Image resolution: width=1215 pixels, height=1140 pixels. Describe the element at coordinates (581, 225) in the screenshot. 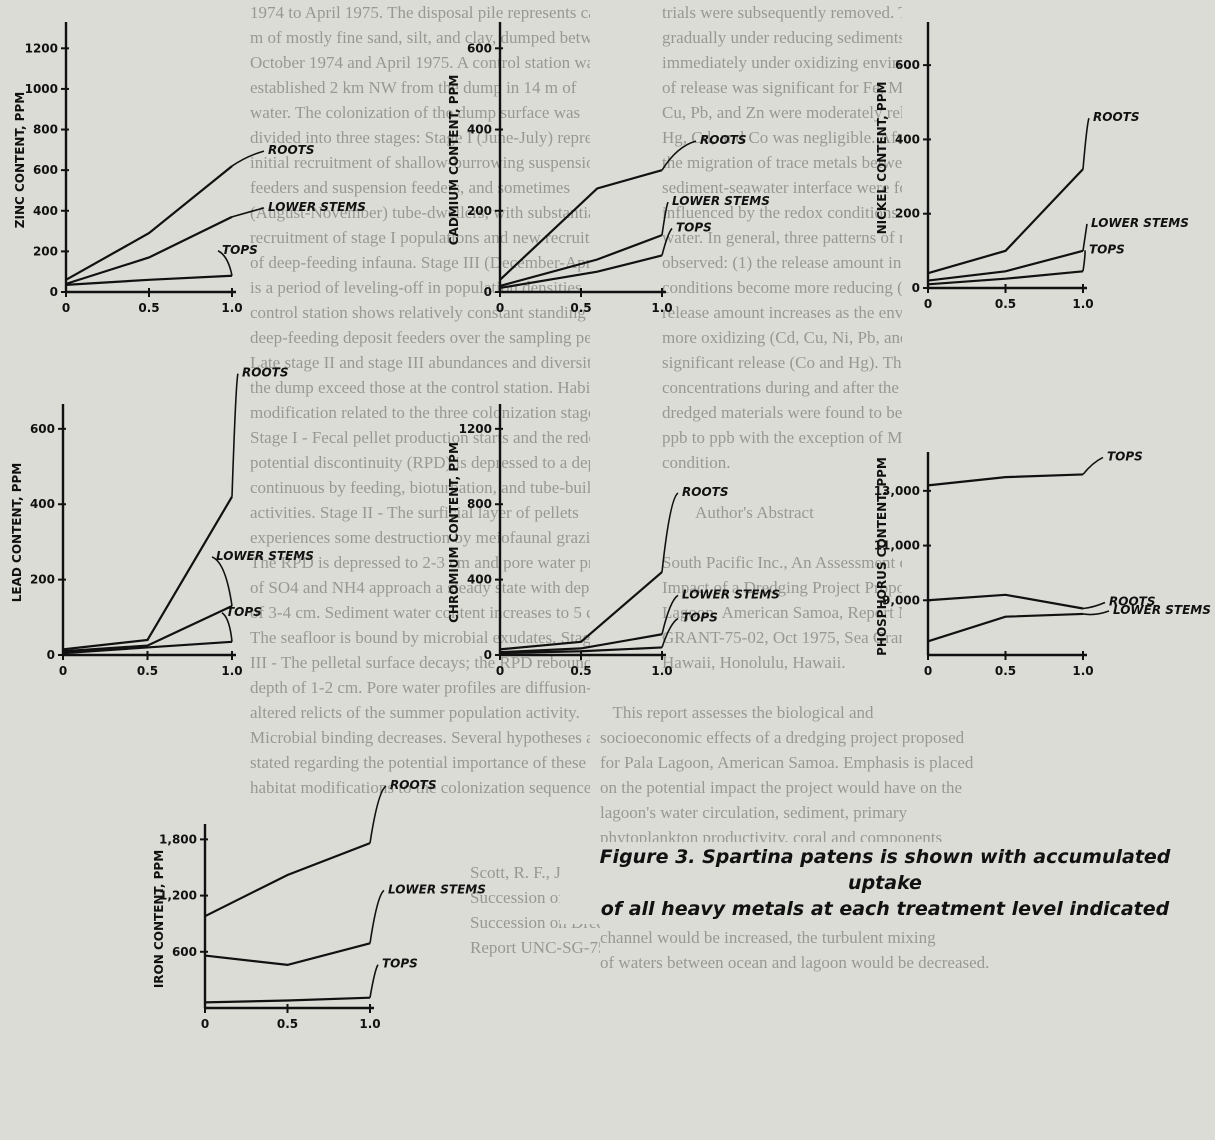

I see `cadmium-series-roots-line` at that location.